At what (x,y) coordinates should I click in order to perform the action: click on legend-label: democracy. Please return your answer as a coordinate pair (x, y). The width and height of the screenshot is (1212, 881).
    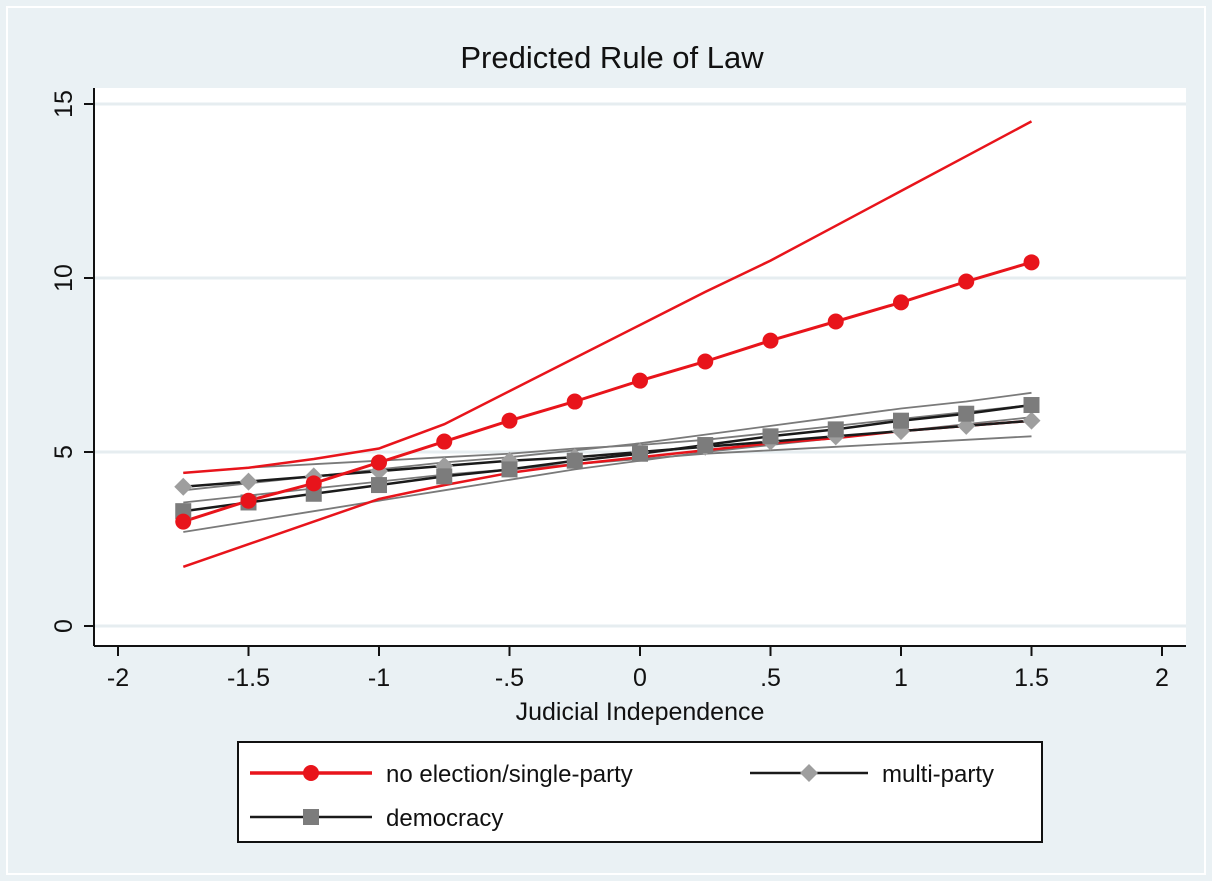
    Looking at the image, I should click on (444, 818).